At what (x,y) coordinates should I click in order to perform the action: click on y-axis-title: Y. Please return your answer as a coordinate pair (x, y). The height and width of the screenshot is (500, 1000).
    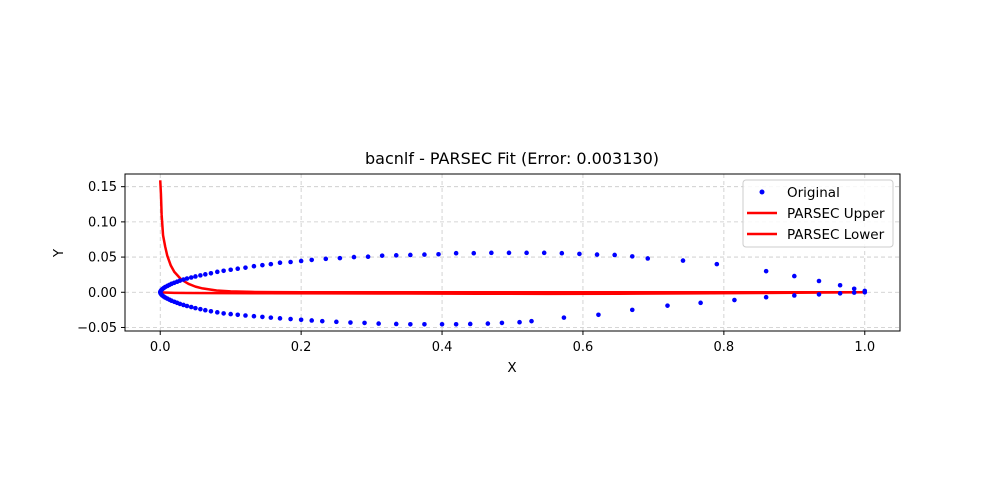
    Looking at the image, I should click on (59, 253).